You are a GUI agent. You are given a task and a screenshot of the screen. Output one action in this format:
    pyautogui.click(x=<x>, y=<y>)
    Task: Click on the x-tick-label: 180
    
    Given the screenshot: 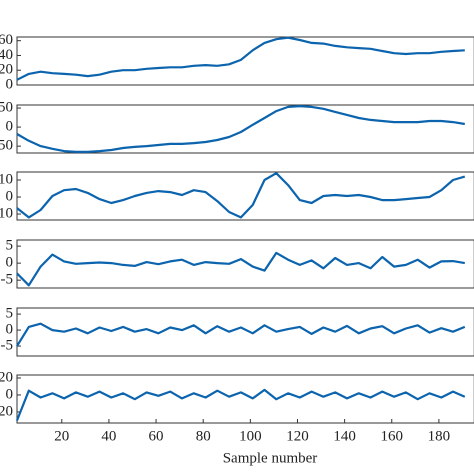 What is the action you would take?
    pyautogui.click(x=439, y=436)
    